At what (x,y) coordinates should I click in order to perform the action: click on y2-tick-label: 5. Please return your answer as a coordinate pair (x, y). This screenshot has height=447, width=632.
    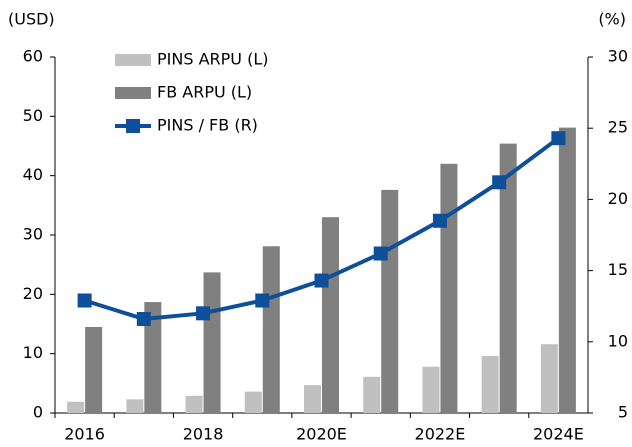
    Looking at the image, I should click on (623, 412).